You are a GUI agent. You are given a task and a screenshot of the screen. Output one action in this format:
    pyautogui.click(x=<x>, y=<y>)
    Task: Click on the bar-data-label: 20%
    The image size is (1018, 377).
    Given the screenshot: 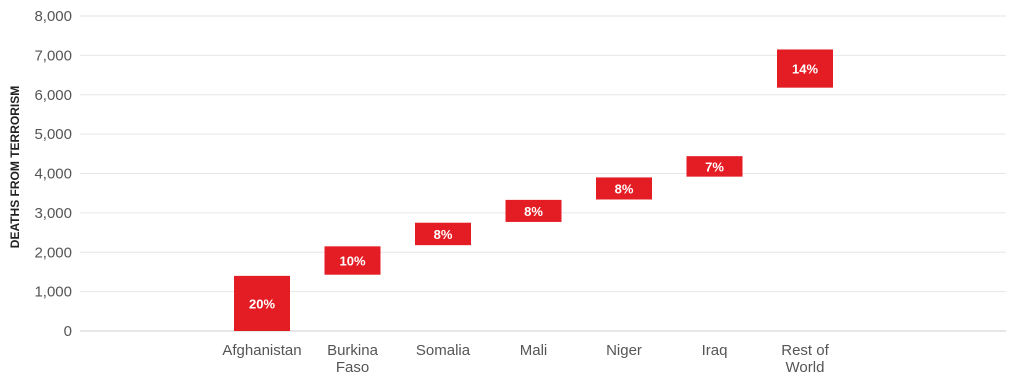 What is the action you would take?
    pyautogui.click(x=262, y=303)
    